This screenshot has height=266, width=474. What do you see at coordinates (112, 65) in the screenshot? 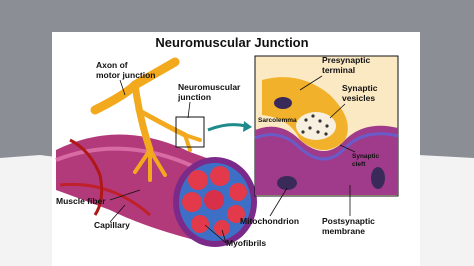
I see `label: Axon of` at bounding box center [112, 65].